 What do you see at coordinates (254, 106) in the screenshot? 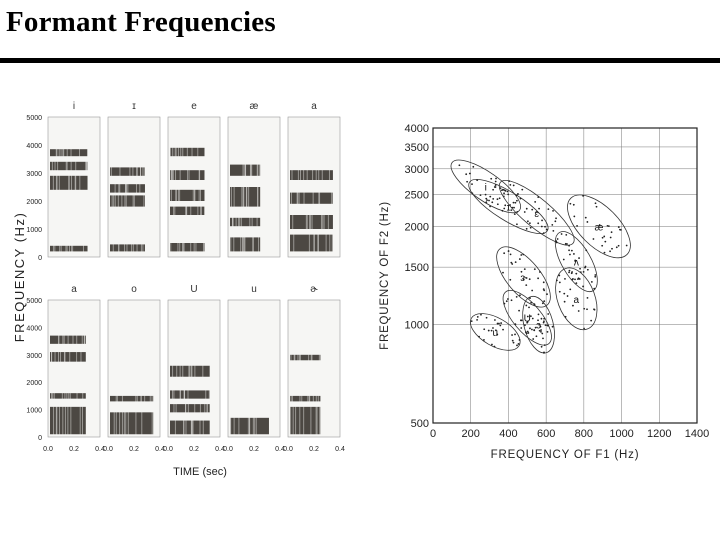
I see `vowel-label: æ` at bounding box center [254, 106].